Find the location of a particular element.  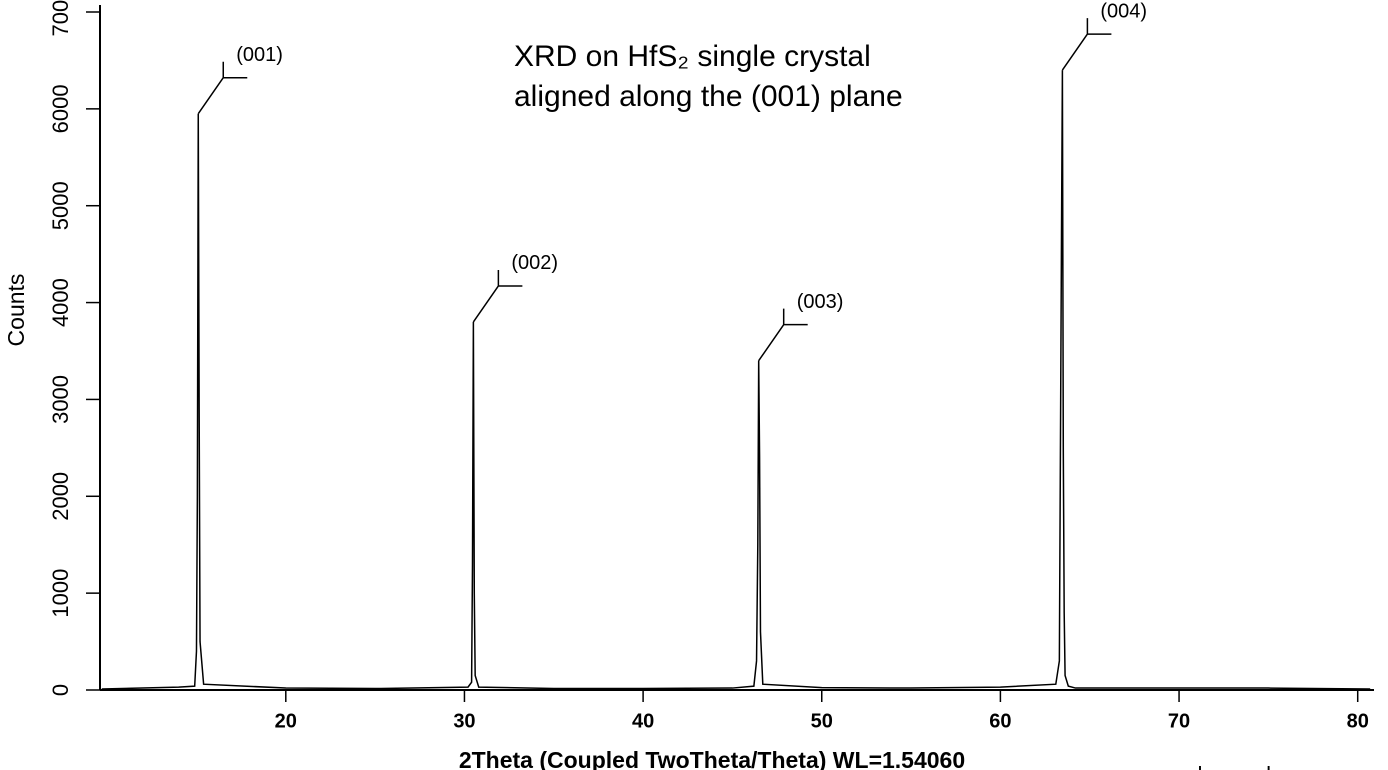

y-tick-label: 2000 is located at coordinates (60, 496).